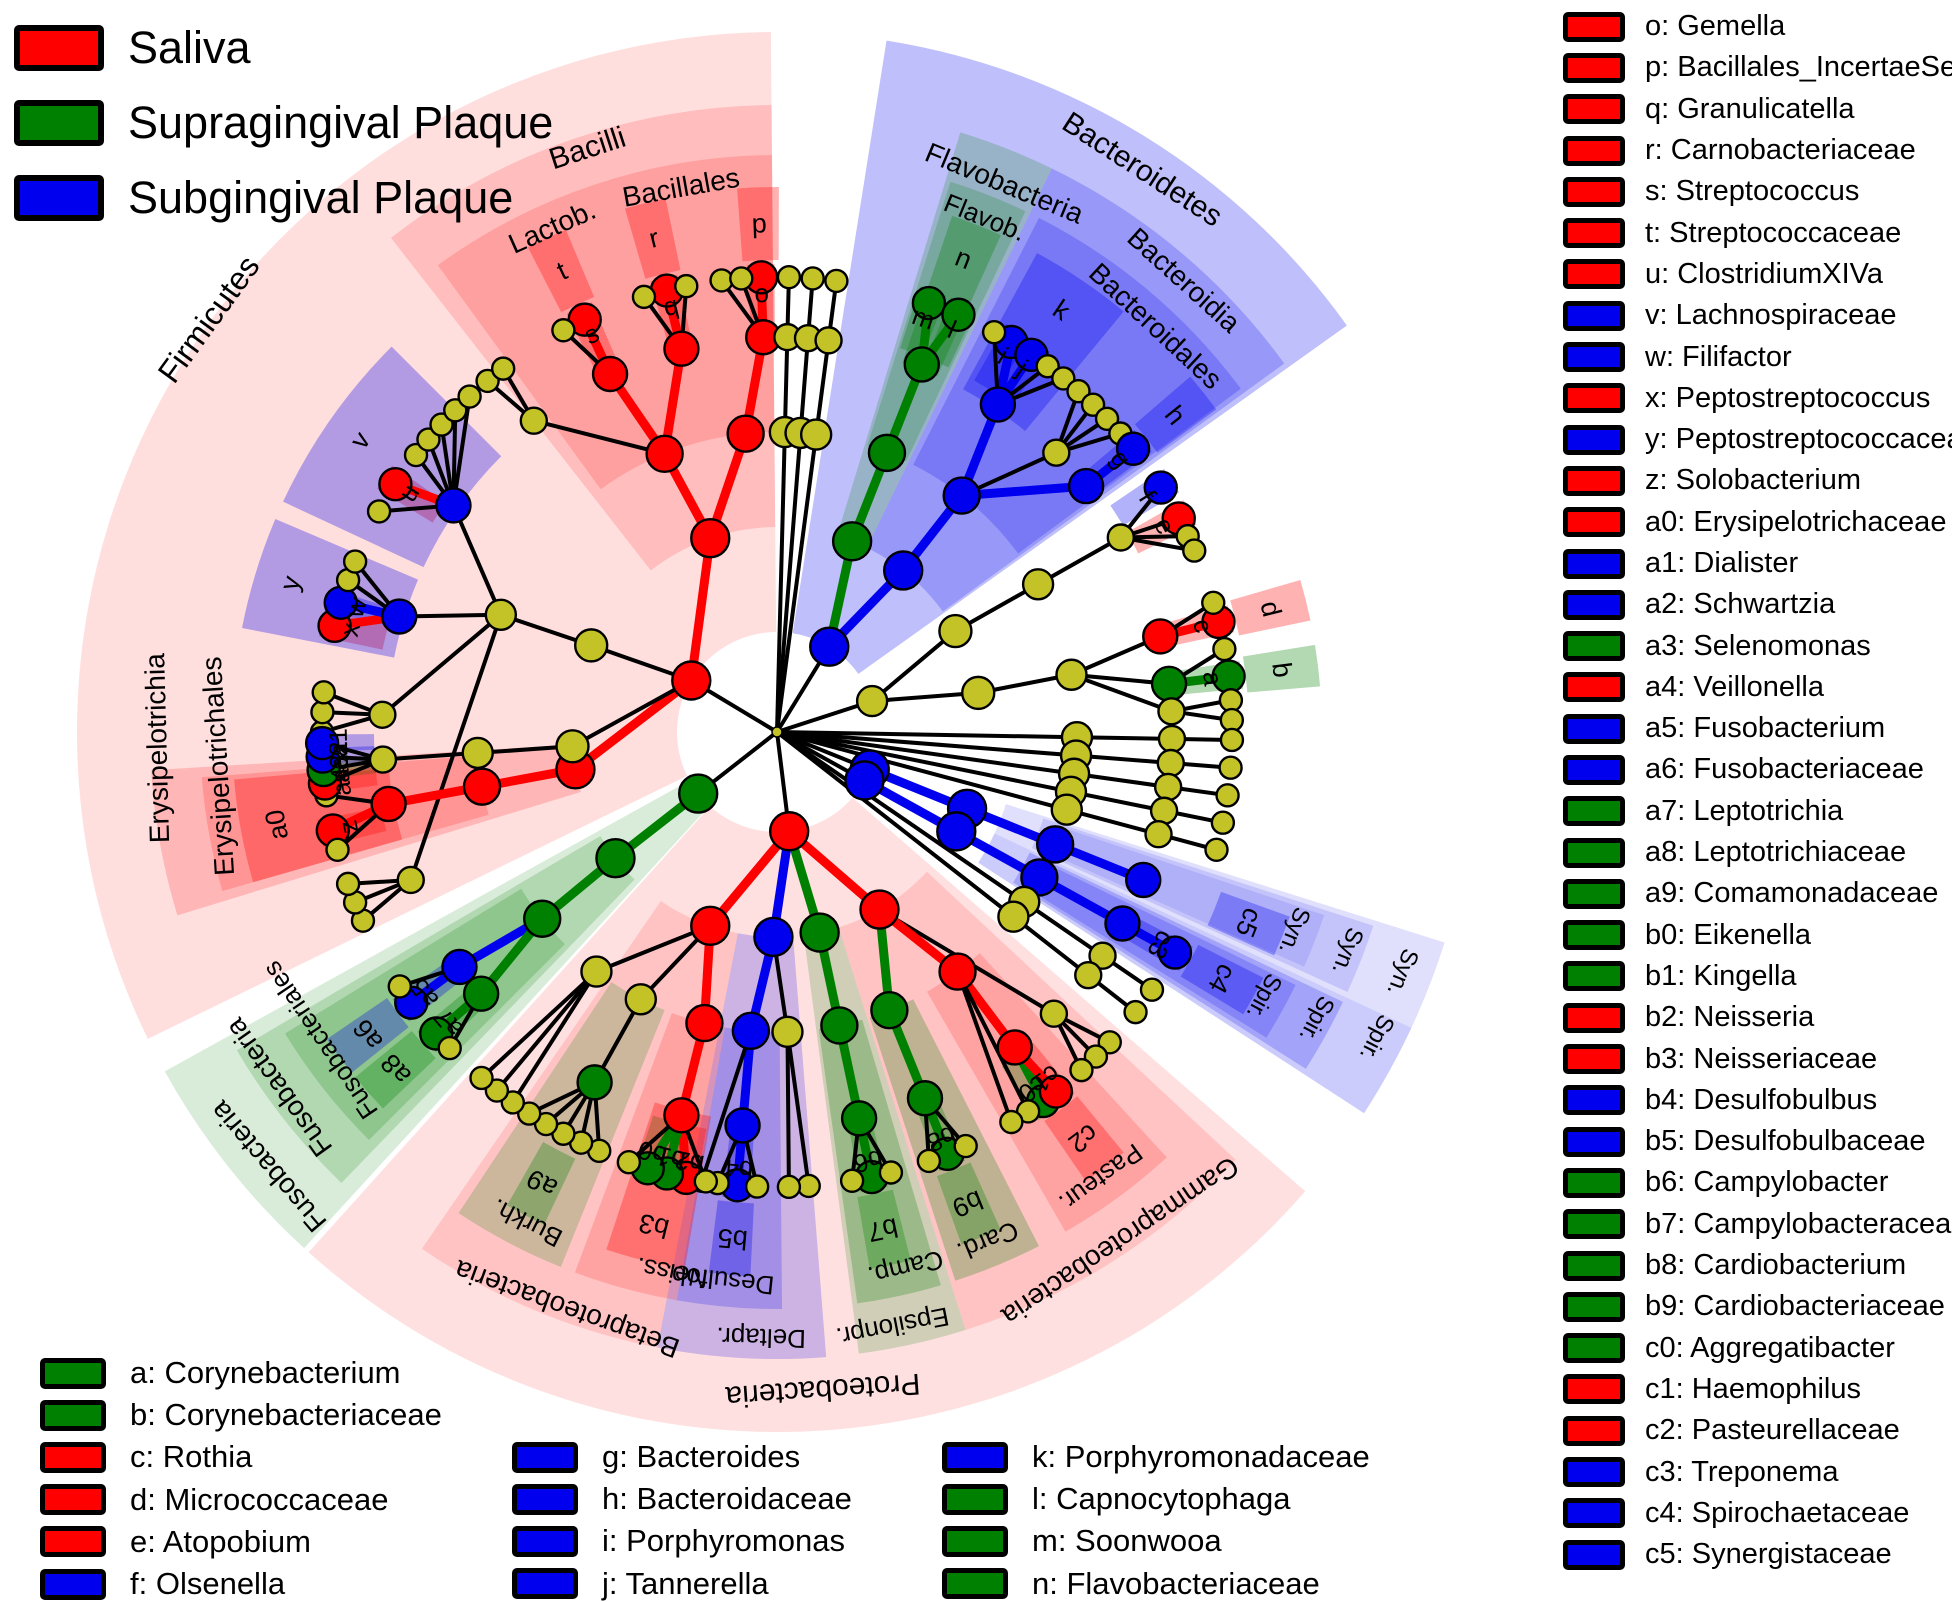  What do you see at coordinates (482, 786) in the screenshot?
I see `taxon-node-oEry` at bounding box center [482, 786].